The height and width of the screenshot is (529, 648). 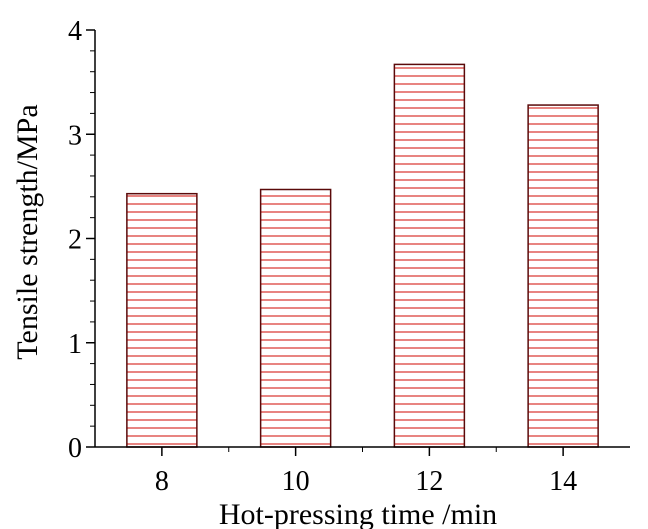 What do you see at coordinates (296, 481) in the screenshot?
I see `x-tick-label: 10` at bounding box center [296, 481].